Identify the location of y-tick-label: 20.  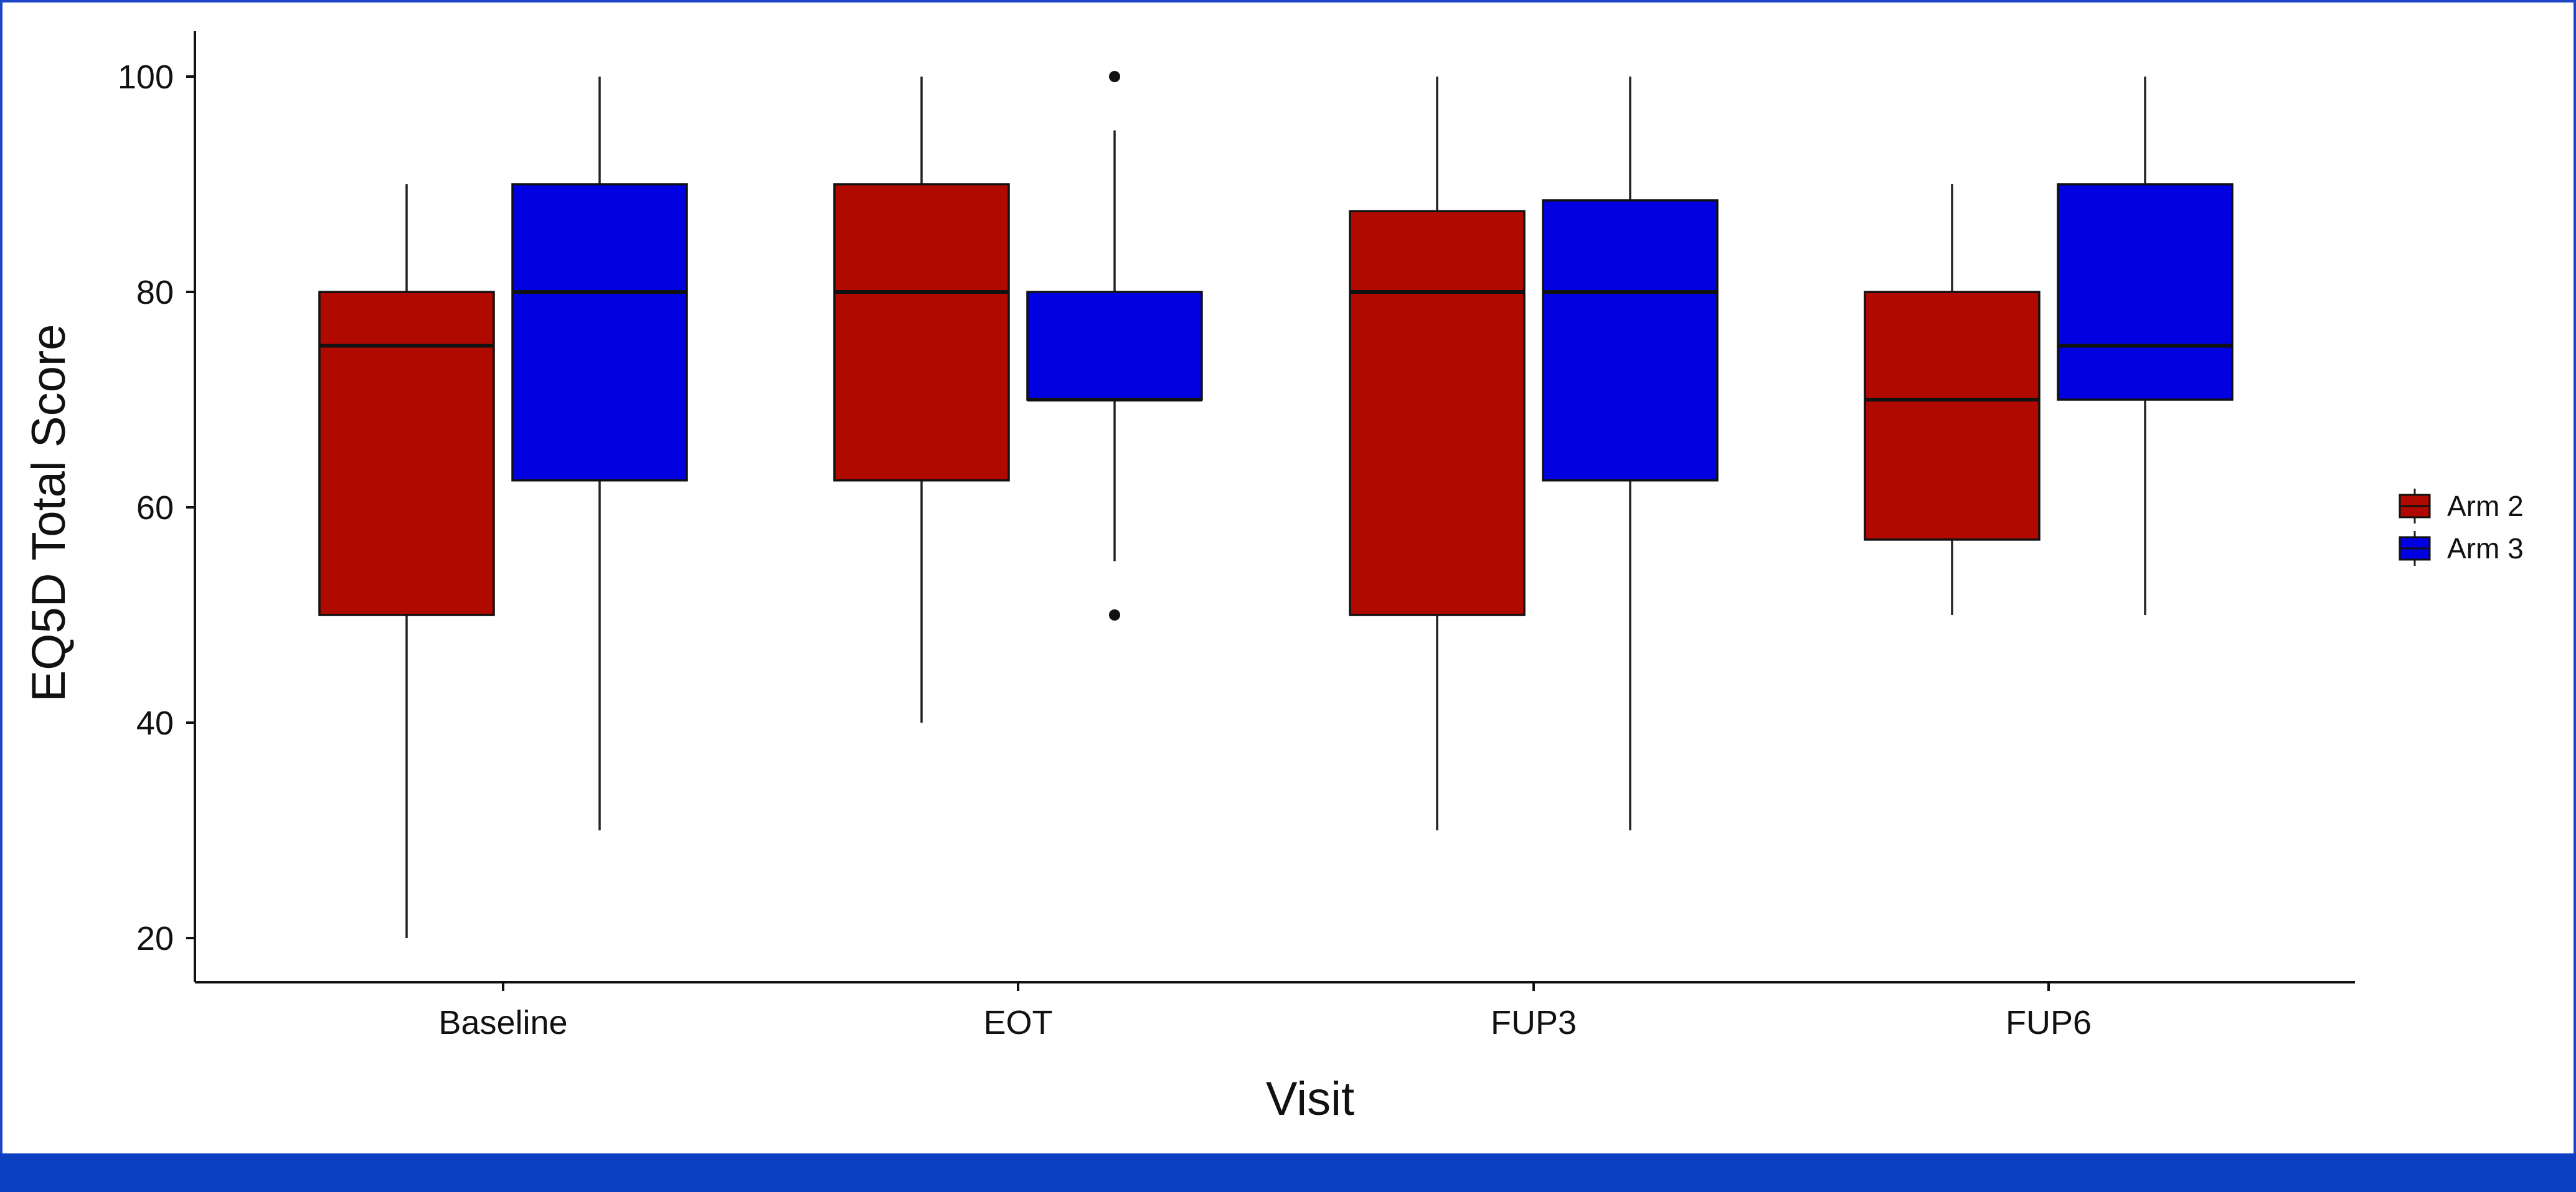
(155, 938).